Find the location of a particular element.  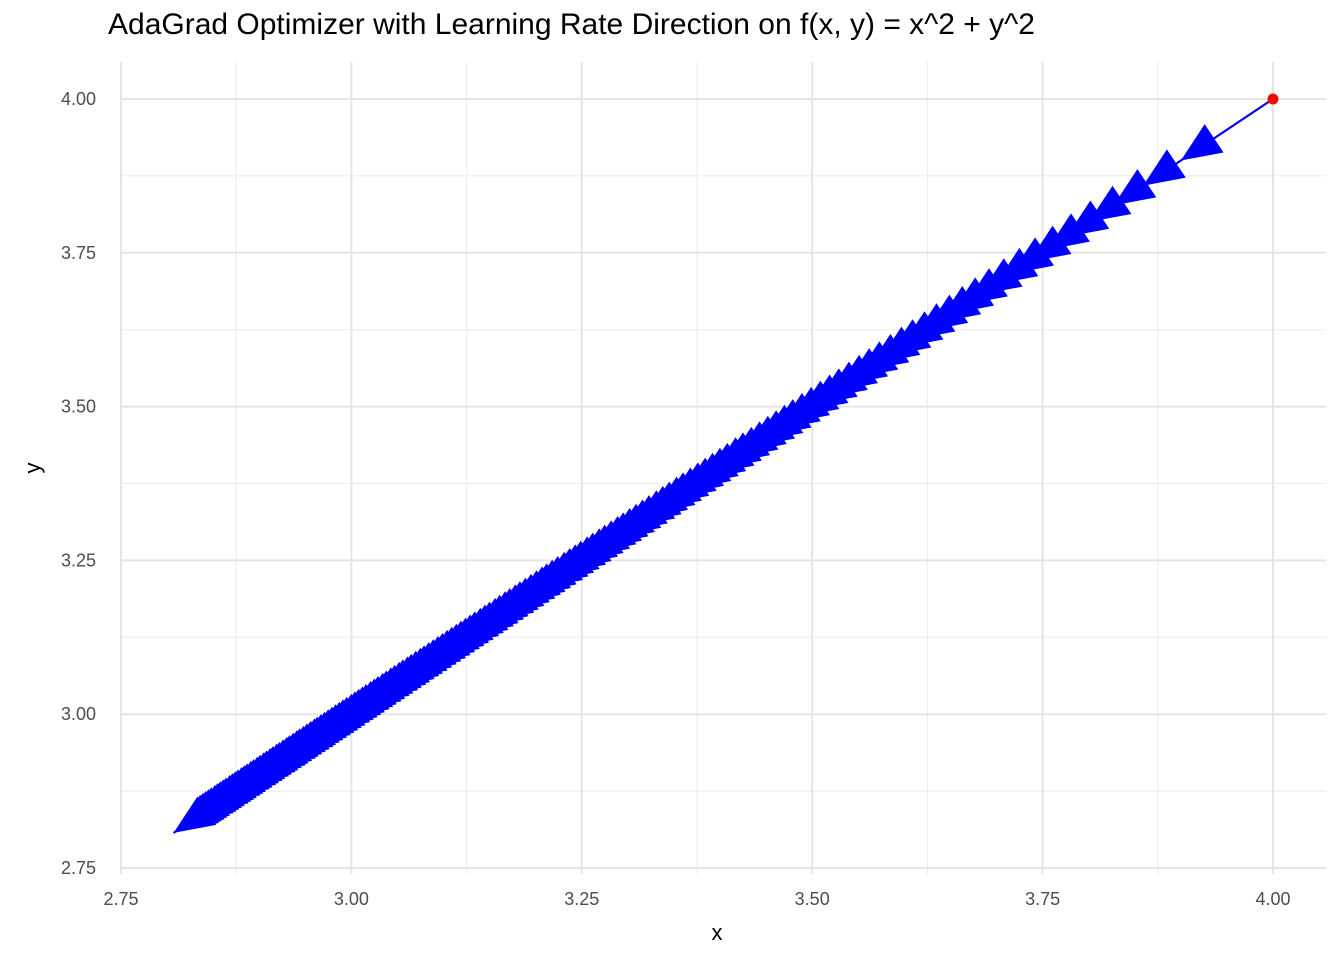

x-tick-label: 4.00 is located at coordinates (1272, 899).